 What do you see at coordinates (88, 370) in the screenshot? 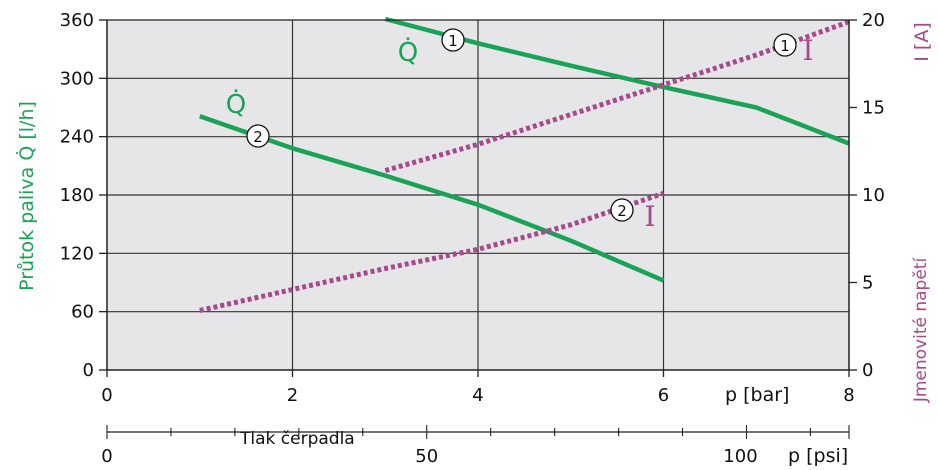
I see `y-left-tick-label: 0` at bounding box center [88, 370].